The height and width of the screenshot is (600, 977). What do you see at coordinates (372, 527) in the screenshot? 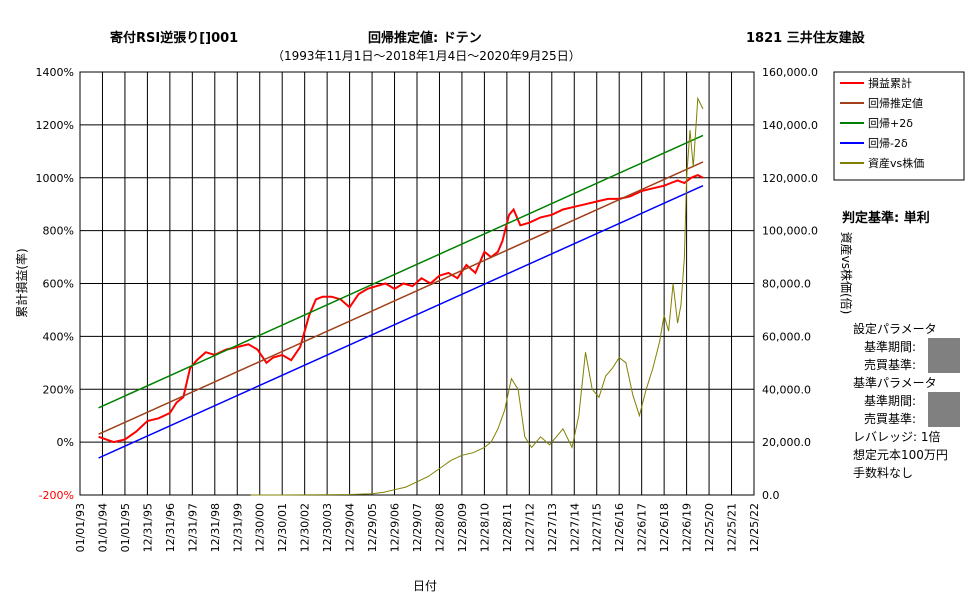
I see `x-tick-label: 12/29/05` at bounding box center [372, 527].